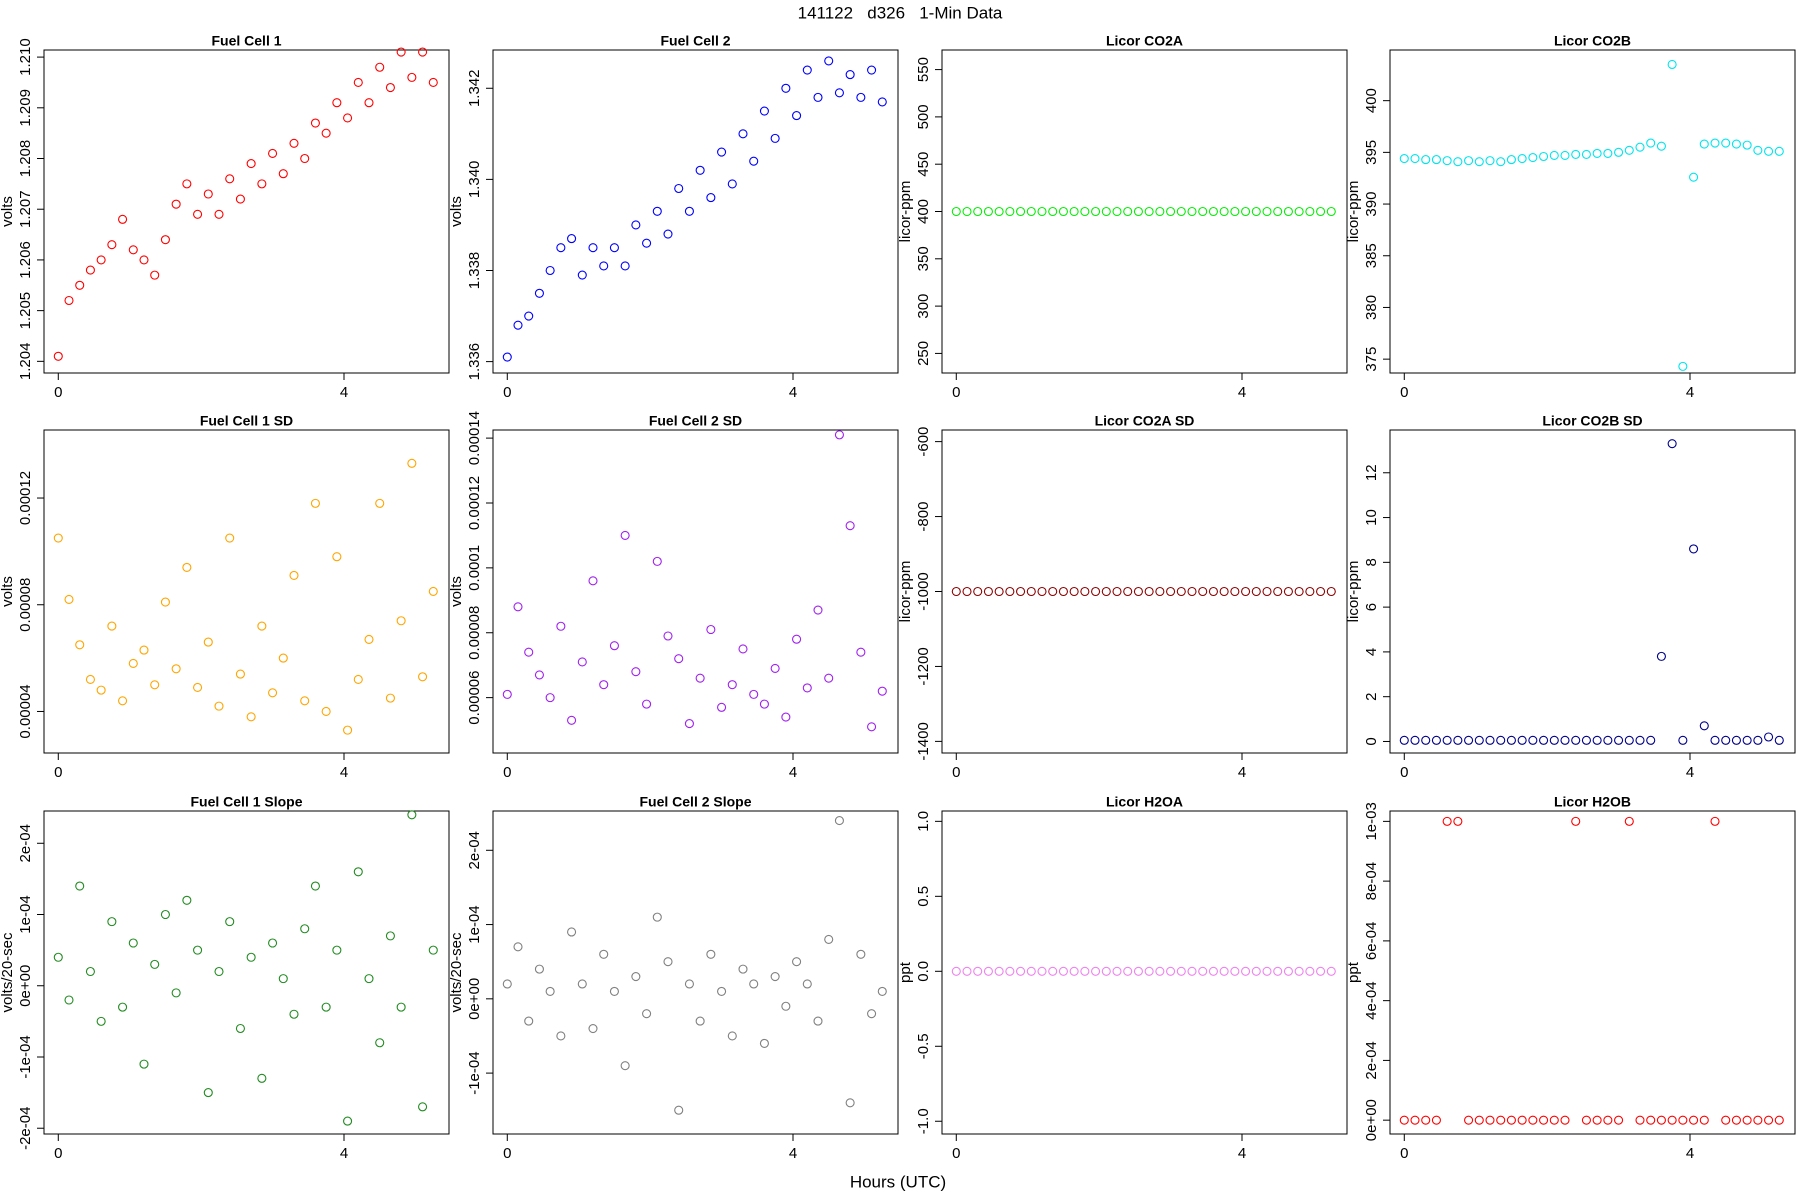 The width and height of the screenshot is (1800, 1200). Describe the element at coordinates (246, 802) in the screenshot. I see `panel-title: Fuel Cell 1 Slope` at that location.